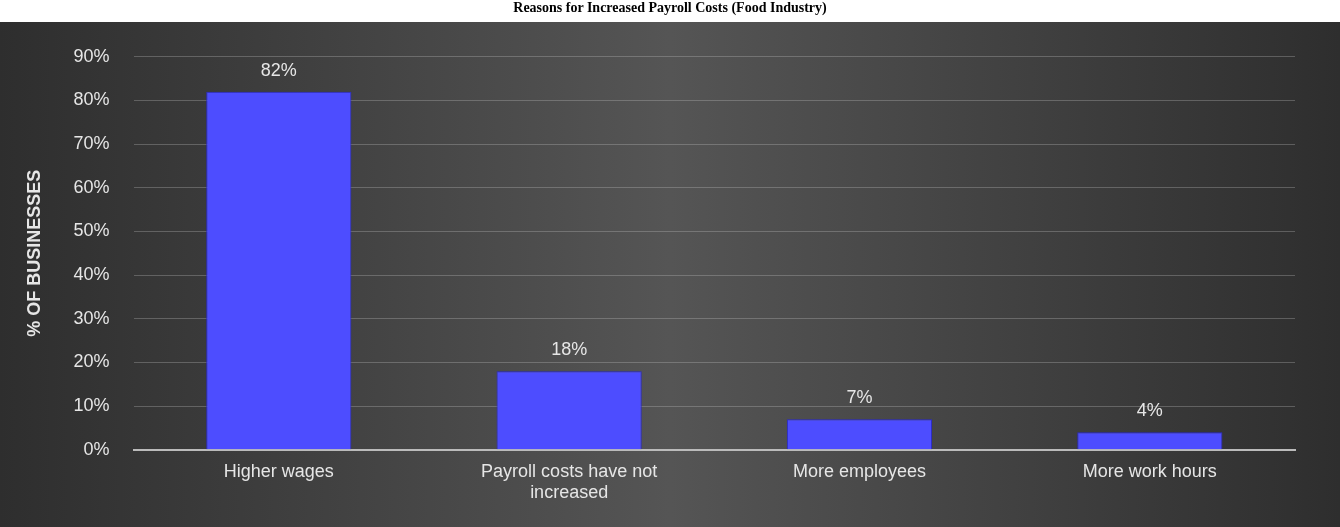 The height and width of the screenshot is (527, 1340). Describe the element at coordinates (91, 143) in the screenshot. I see `y-tick-label: 70%` at that location.